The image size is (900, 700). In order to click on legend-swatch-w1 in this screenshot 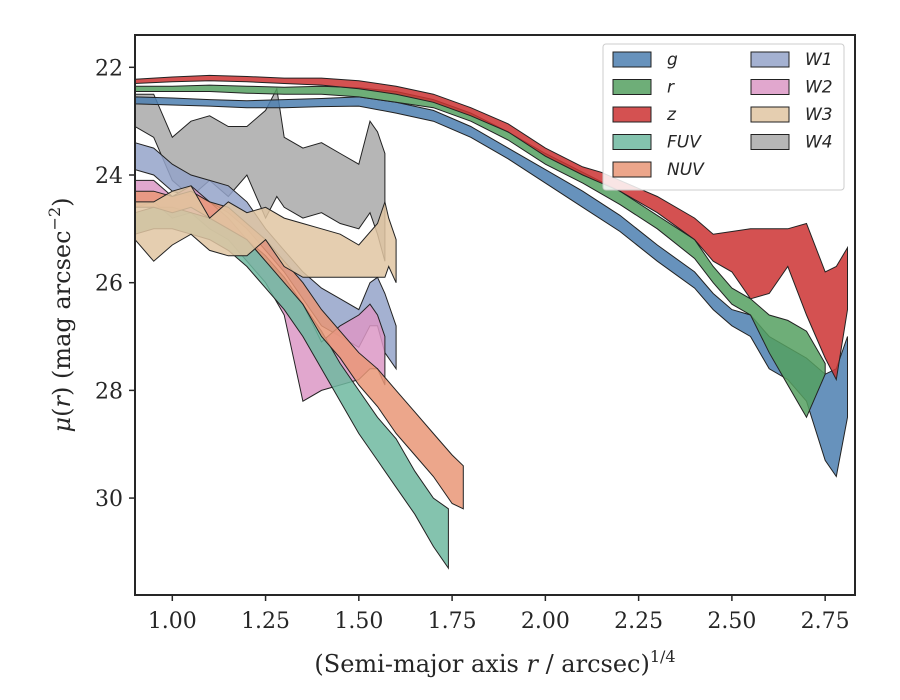, I will do `click(770, 59)`.